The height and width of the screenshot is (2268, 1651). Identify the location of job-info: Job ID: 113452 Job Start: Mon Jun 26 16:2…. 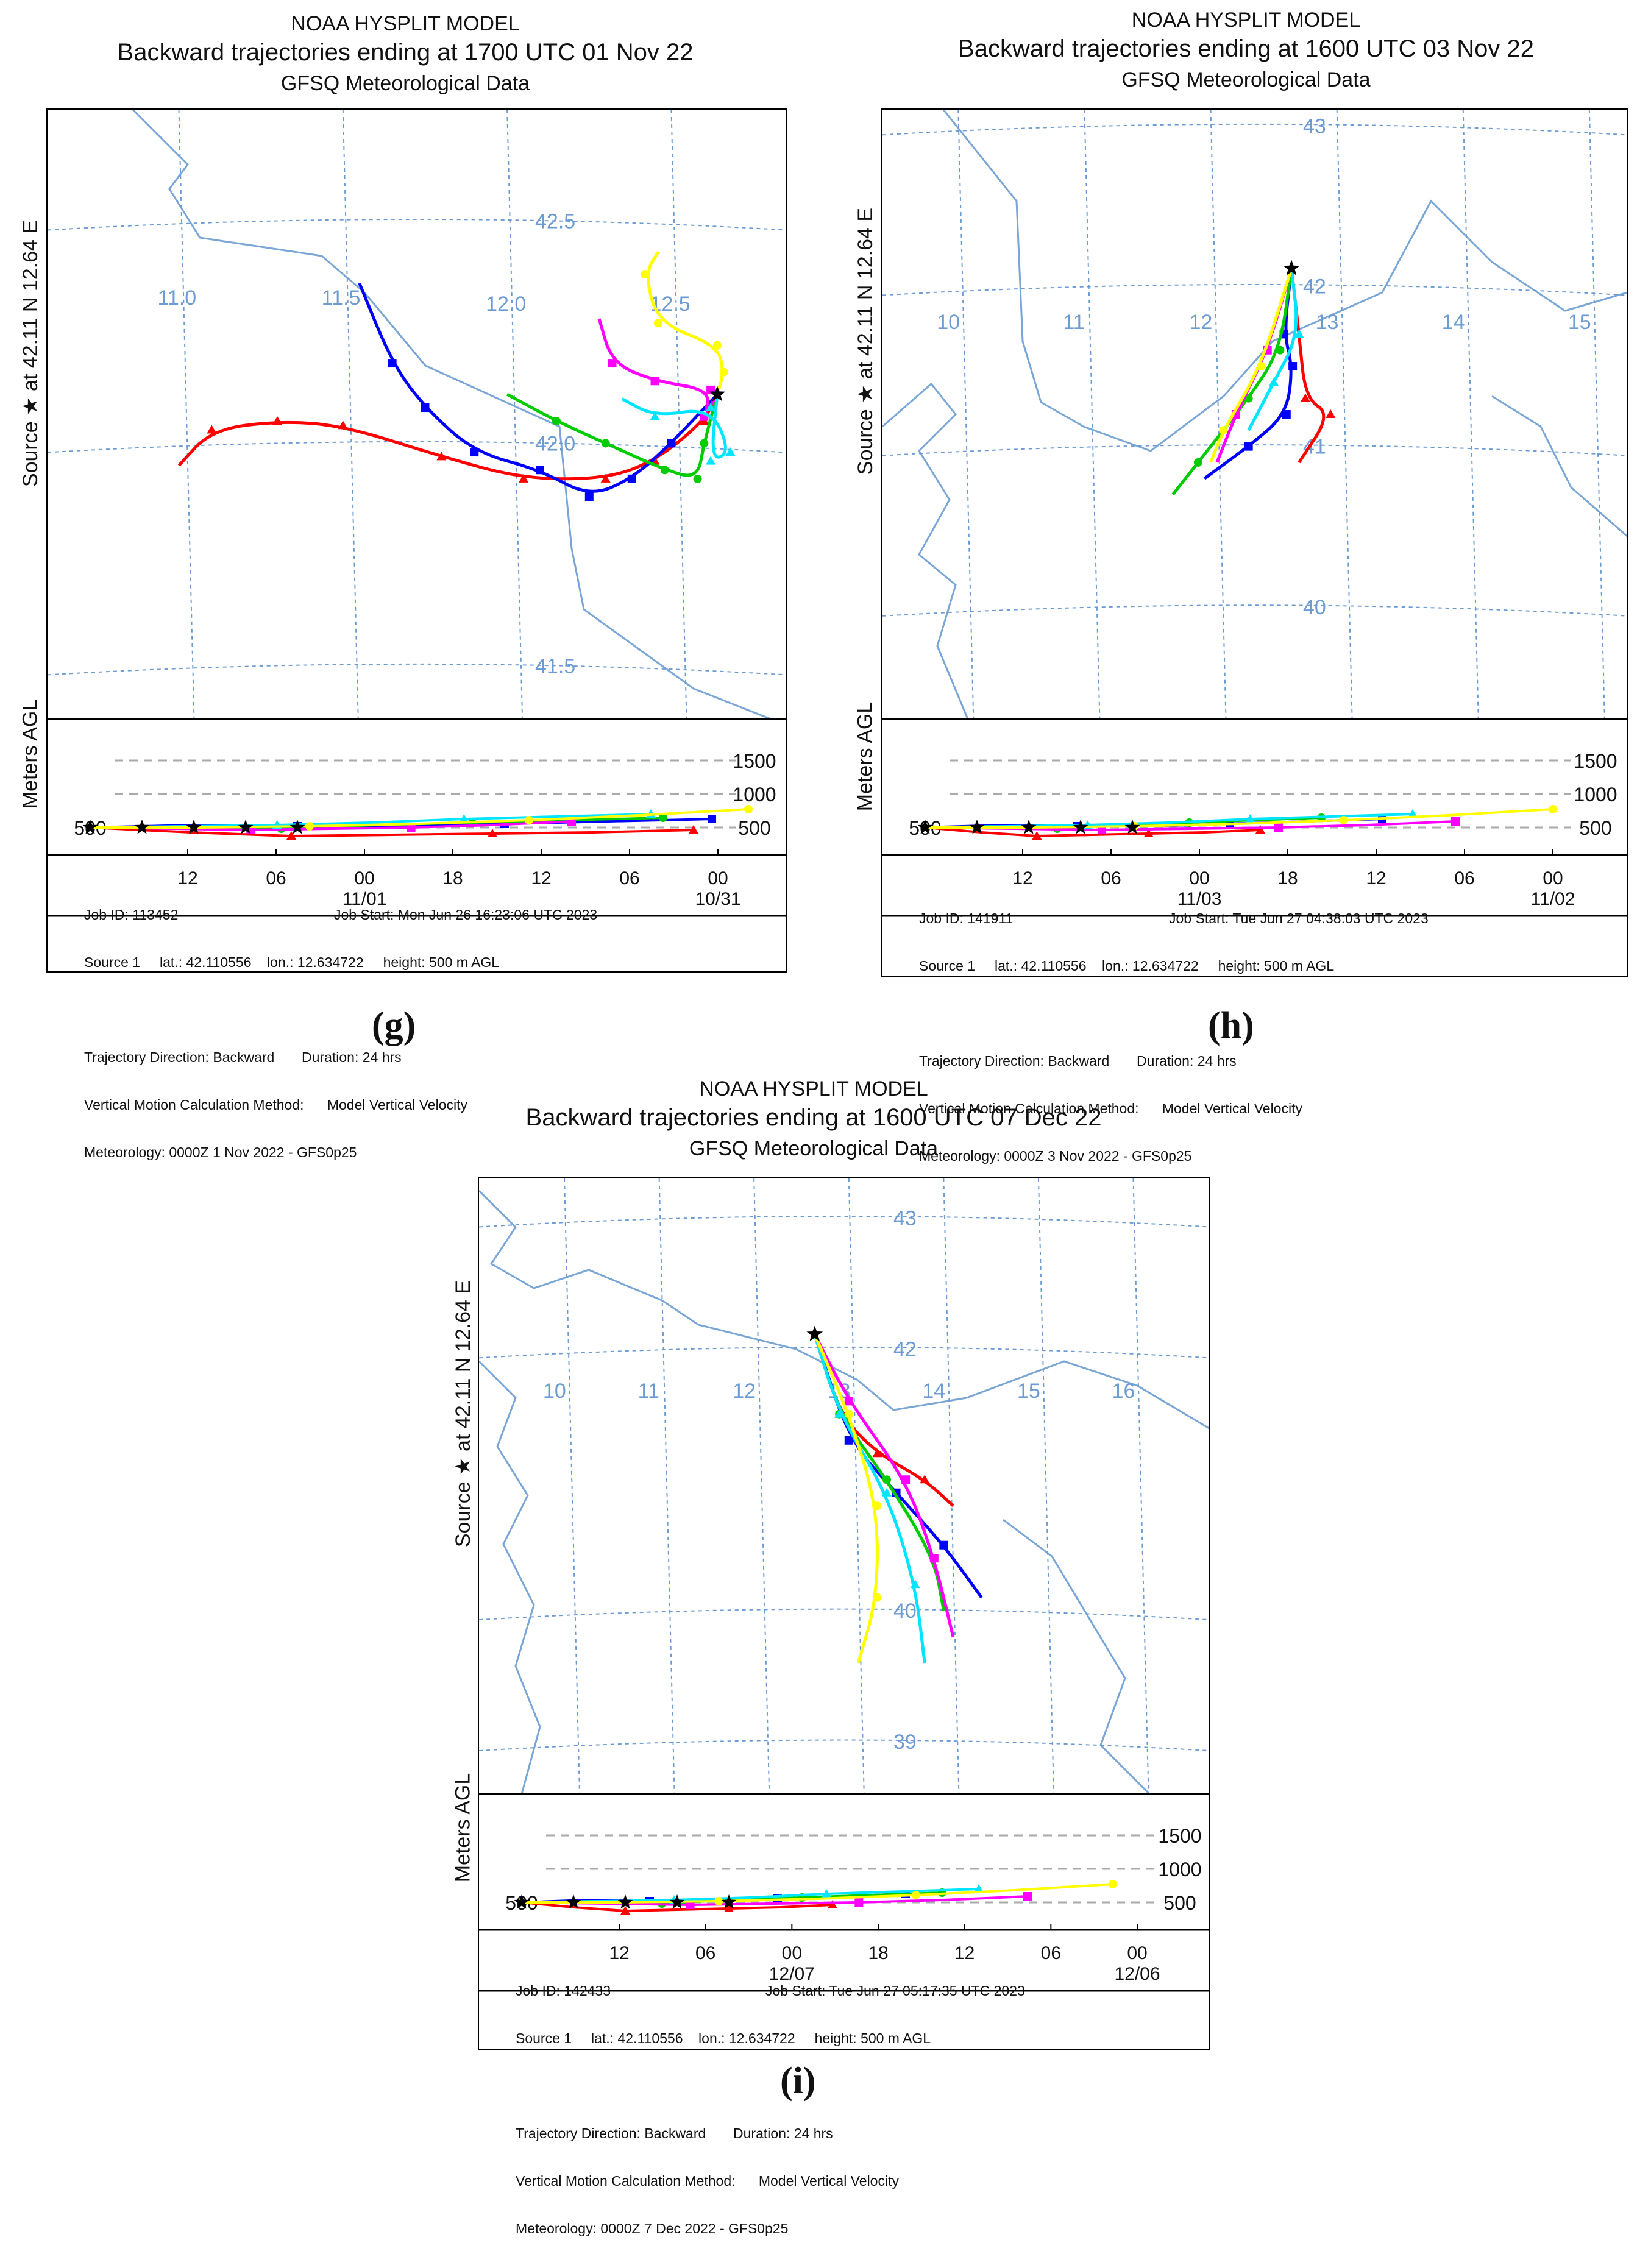
(340, 1033).